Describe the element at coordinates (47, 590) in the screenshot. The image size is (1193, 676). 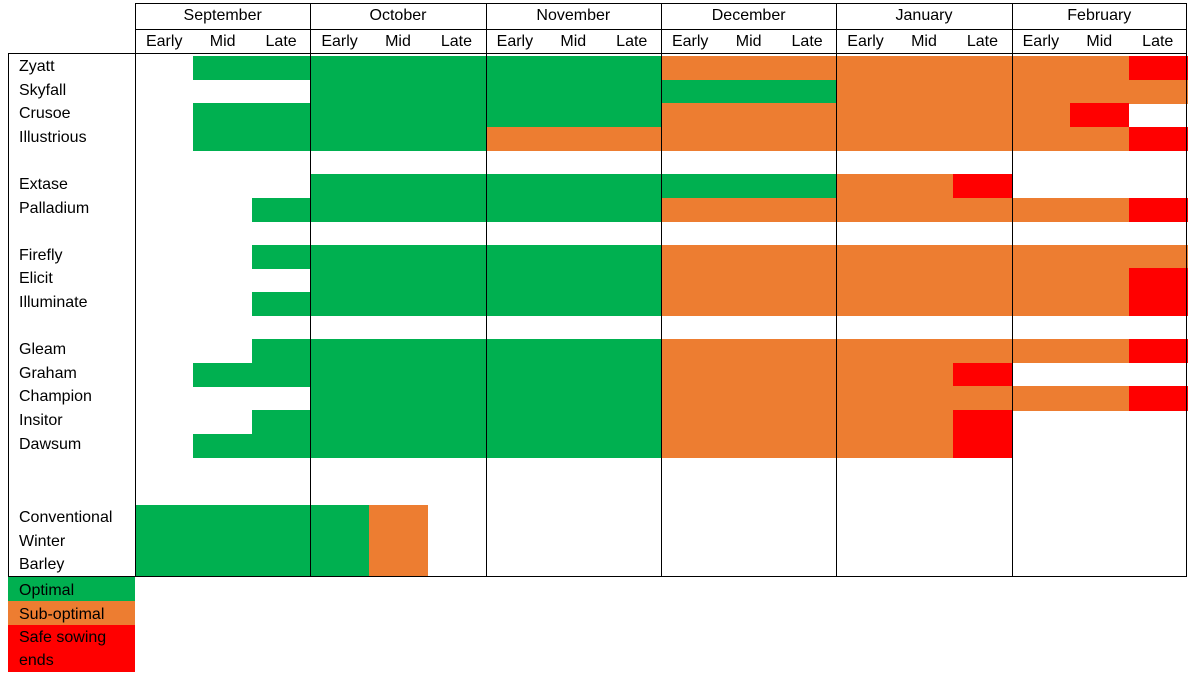
I see `legend-label: Optimal` at that location.